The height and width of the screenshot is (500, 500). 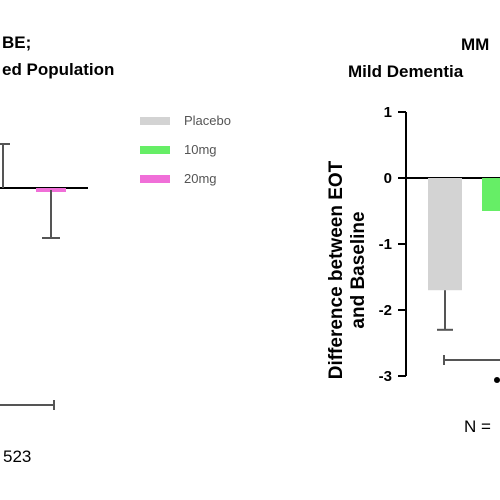 I want to click on right-chart-ylabel-line-2: and Baseline, so click(x=358, y=269).